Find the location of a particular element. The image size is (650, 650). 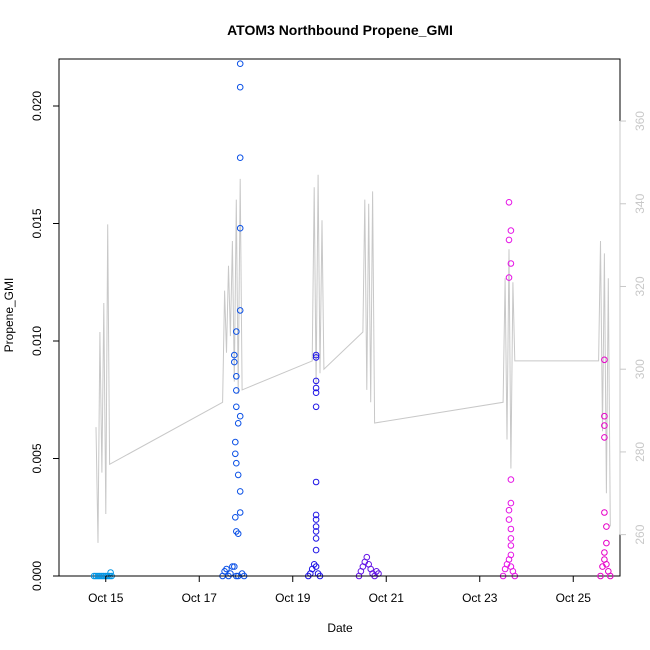

y-tick-label: 0.005 is located at coordinates (37, 458).